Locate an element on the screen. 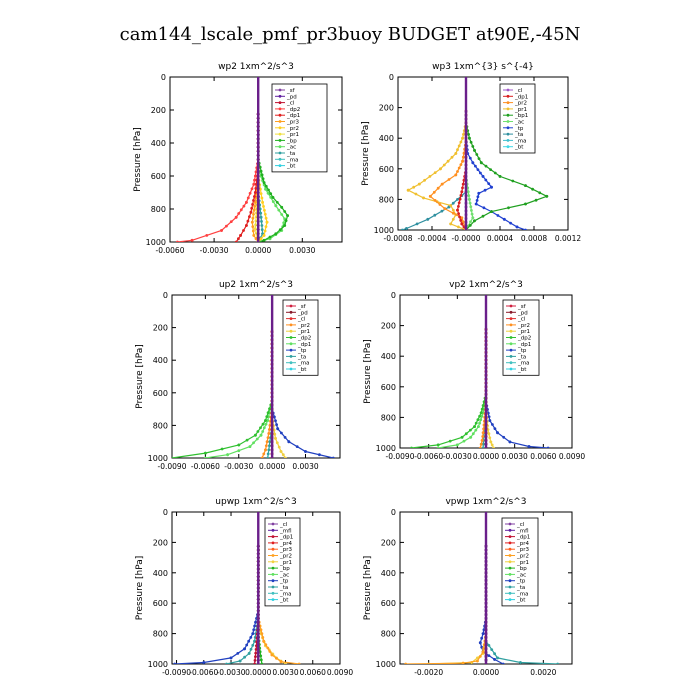 This screenshot has height=700, width=700. series-line-tp is located at coordinates (216, 588).